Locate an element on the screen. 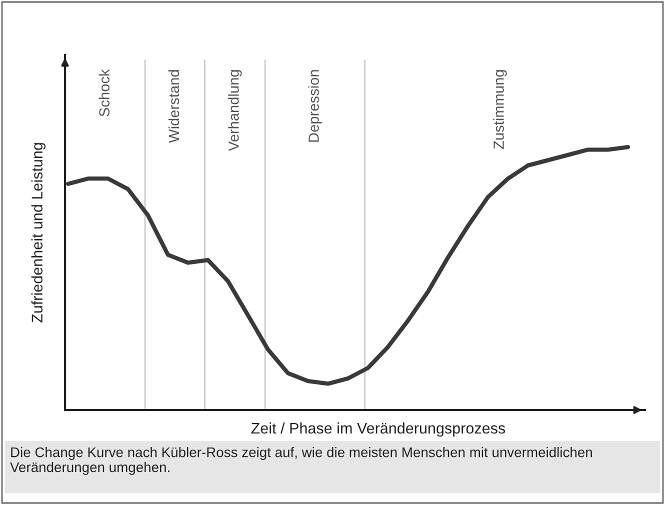 The width and height of the screenshot is (665, 505). annotation: Verhandlung is located at coordinates (235, 111).